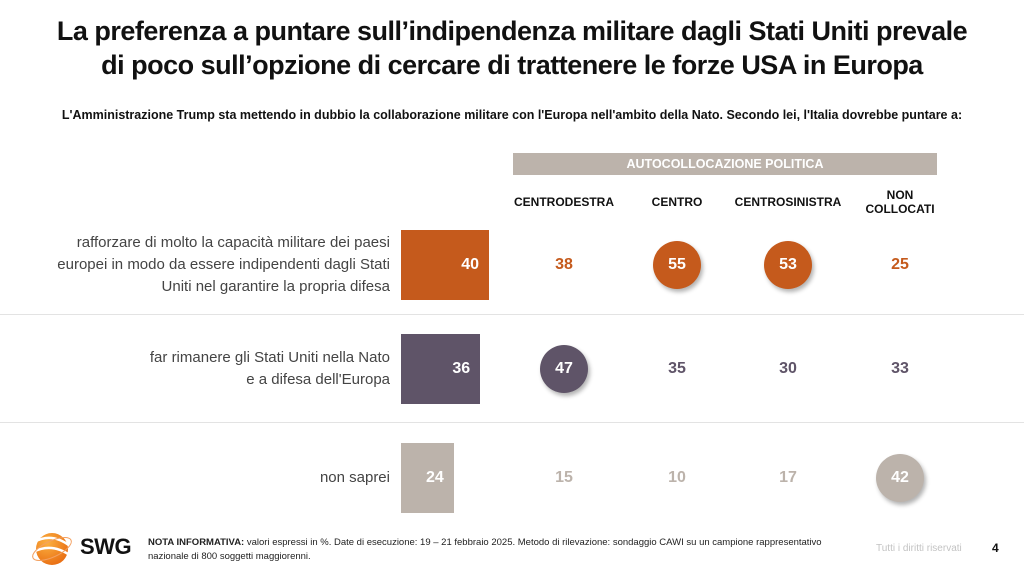 Image resolution: width=1024 pixels, height=576 pixels. I want to click on row-label-line: Uniti nel garantire la propria difesa, so click(275, 286).